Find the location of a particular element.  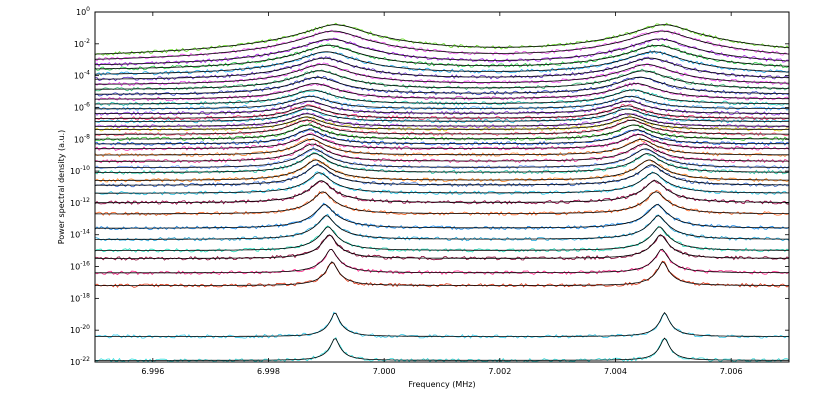

y-tick-exponent: -6 is located at coordinates (87, 104).